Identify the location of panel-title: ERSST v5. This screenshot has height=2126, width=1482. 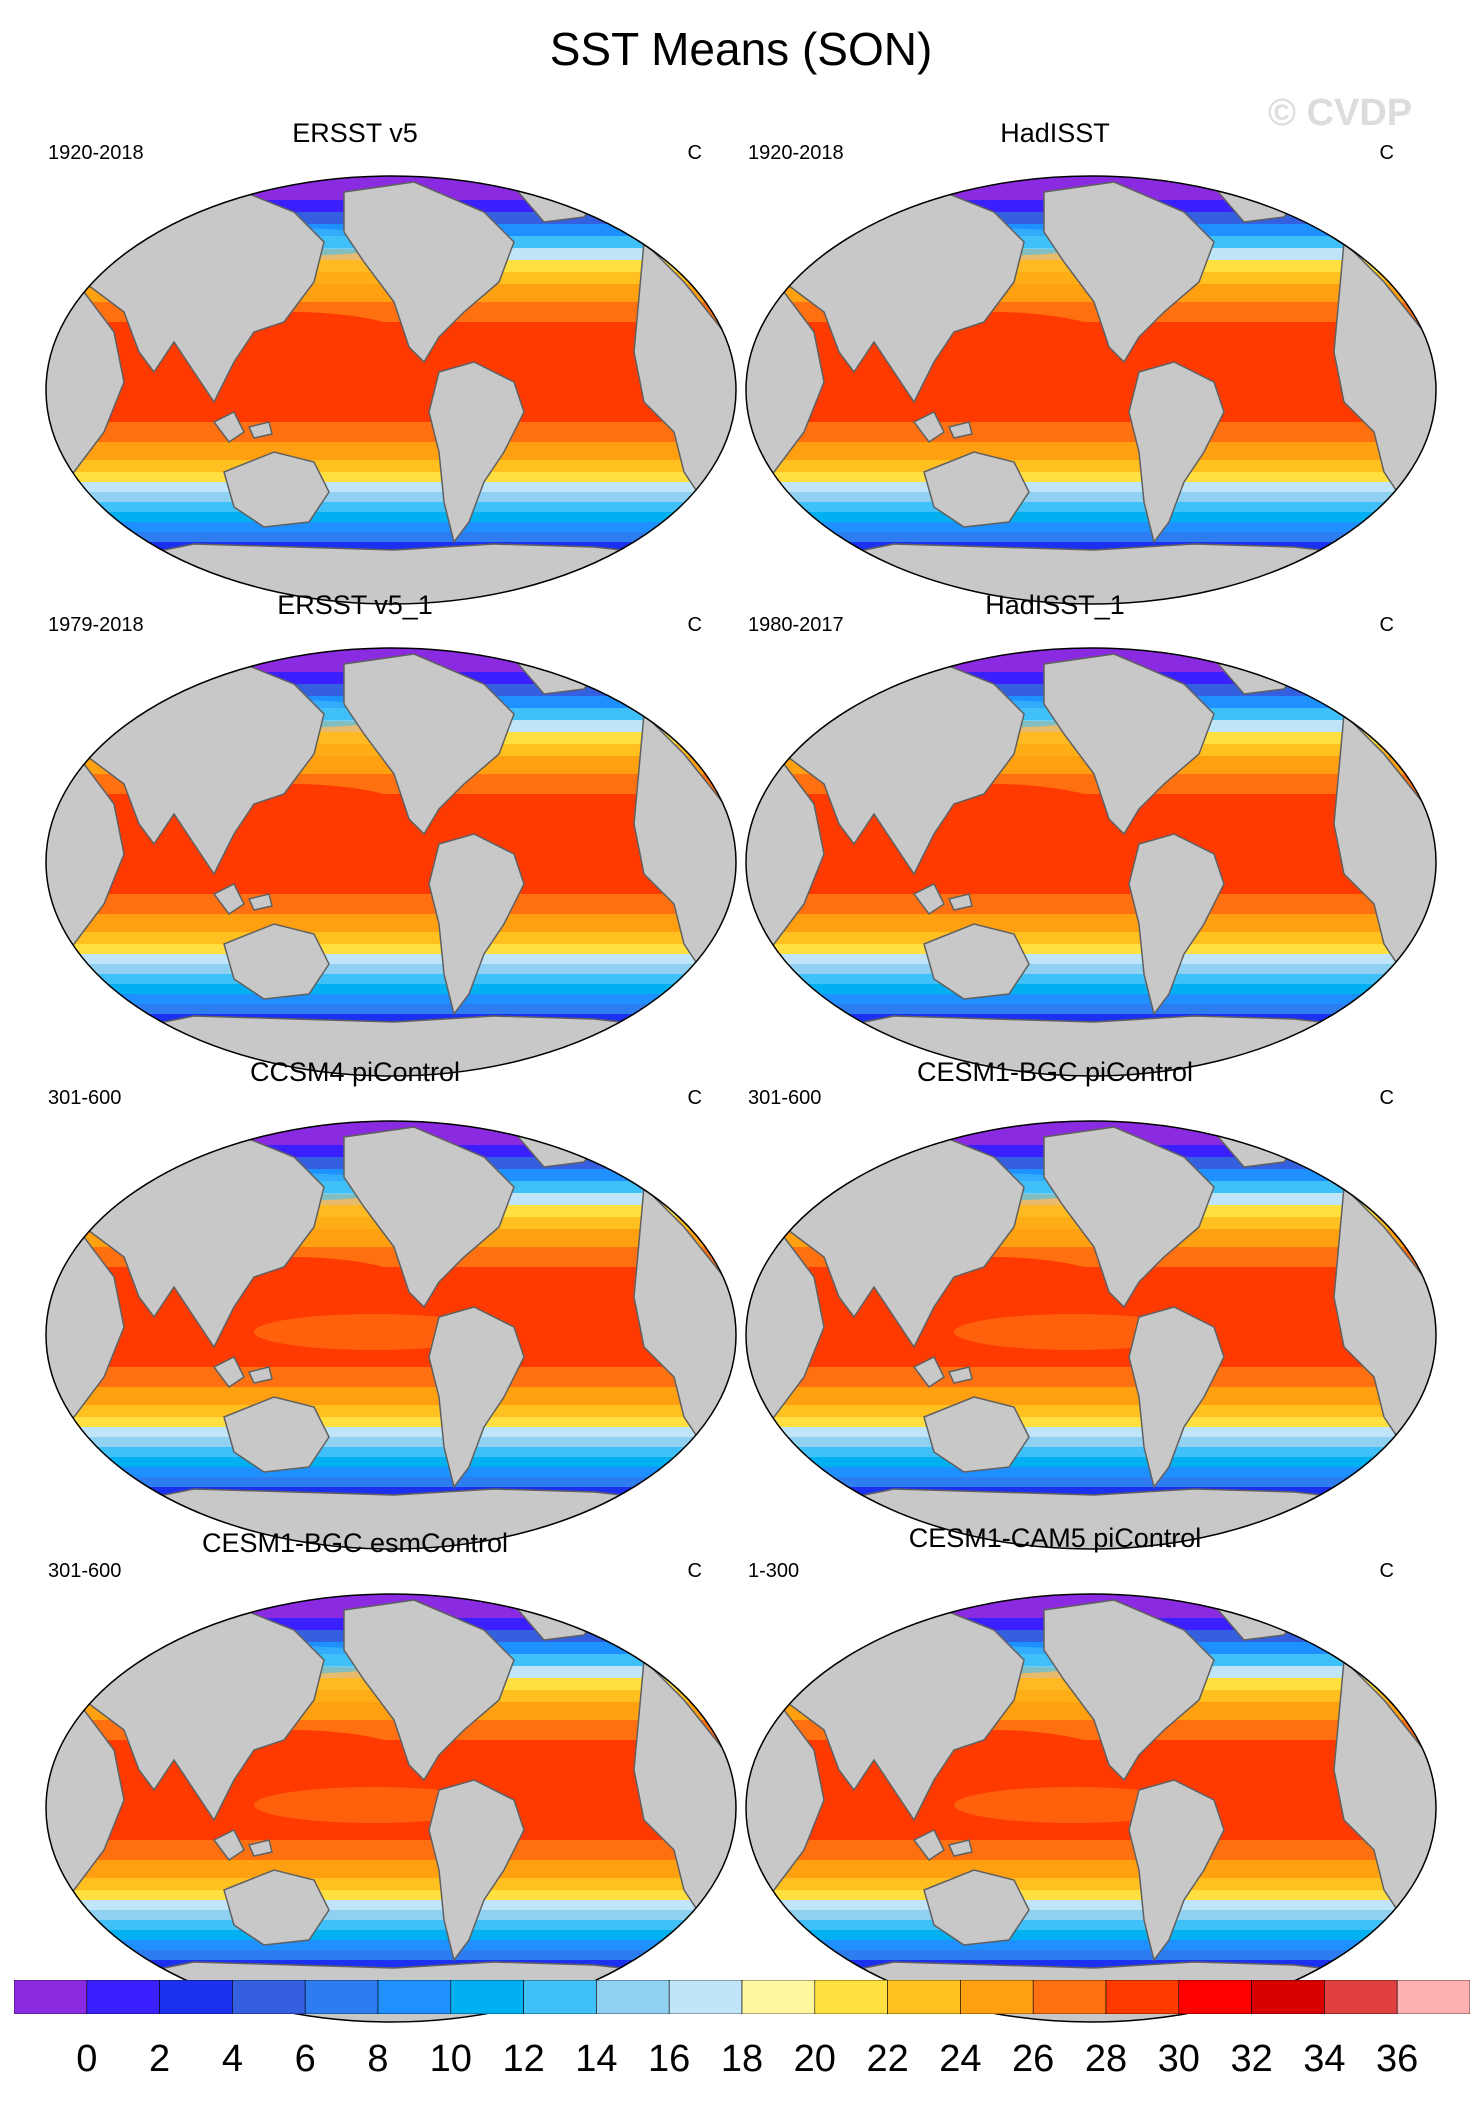
(355, 133).